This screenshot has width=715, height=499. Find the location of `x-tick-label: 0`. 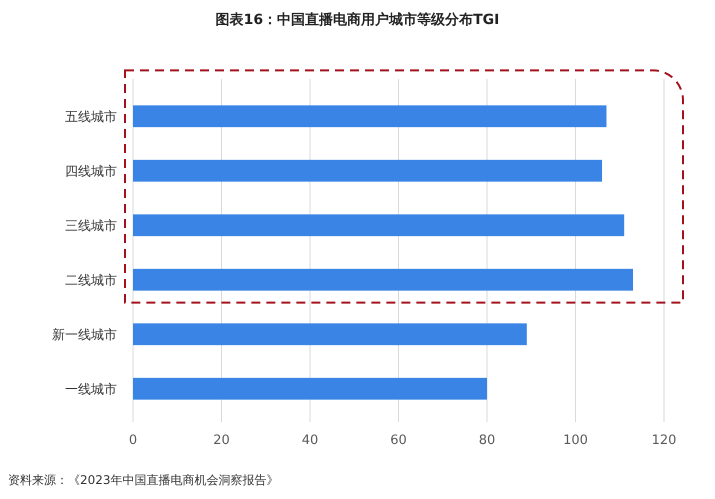

x-tick-label: 0 is located at coordinates (133, 440).